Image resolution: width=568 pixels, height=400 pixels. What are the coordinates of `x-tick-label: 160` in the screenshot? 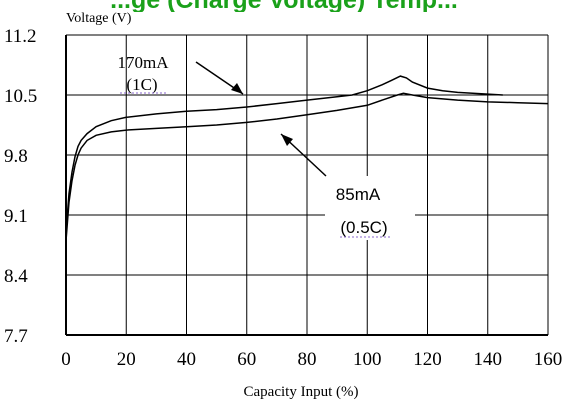 It's located at (548, 359).